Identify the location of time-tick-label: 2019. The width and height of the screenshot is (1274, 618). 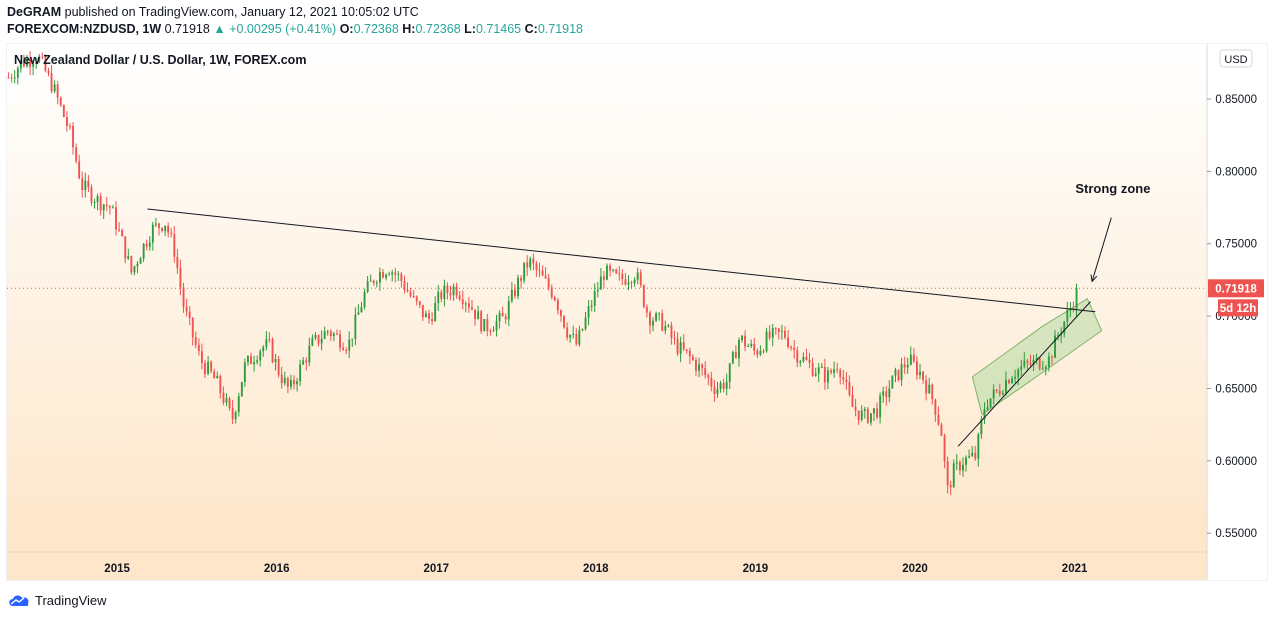
(756, 569).